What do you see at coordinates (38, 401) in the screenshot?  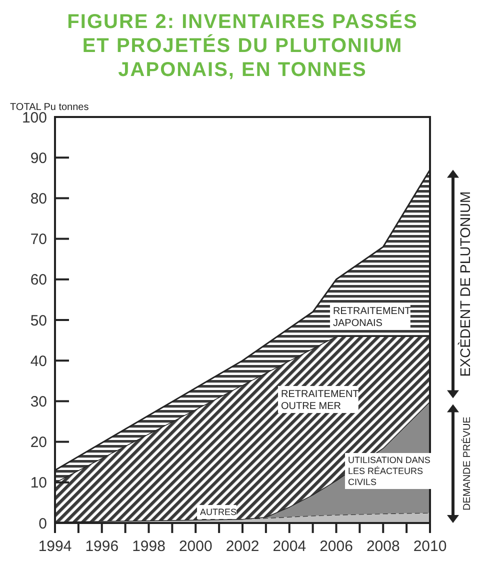 I see `y-tick-label: 30` at bounding box center [38, 401].